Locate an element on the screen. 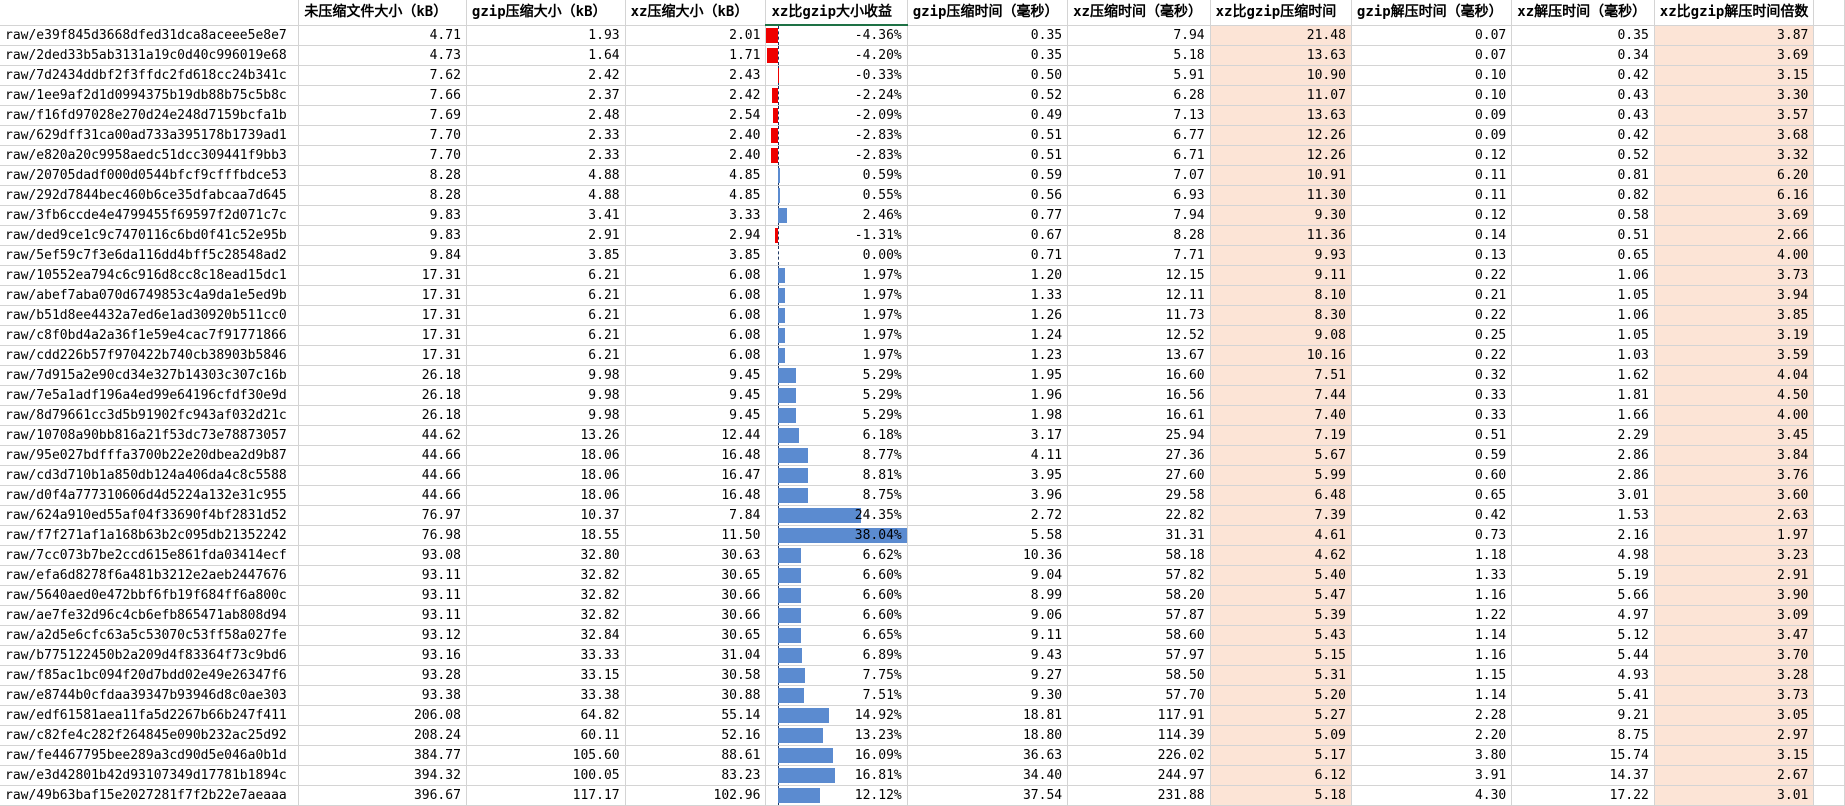 Image resolution: width=1845 pixels, height=806 pixels. cell-gzip-compress-time: 1.95 is located at coordinates (988, 375).